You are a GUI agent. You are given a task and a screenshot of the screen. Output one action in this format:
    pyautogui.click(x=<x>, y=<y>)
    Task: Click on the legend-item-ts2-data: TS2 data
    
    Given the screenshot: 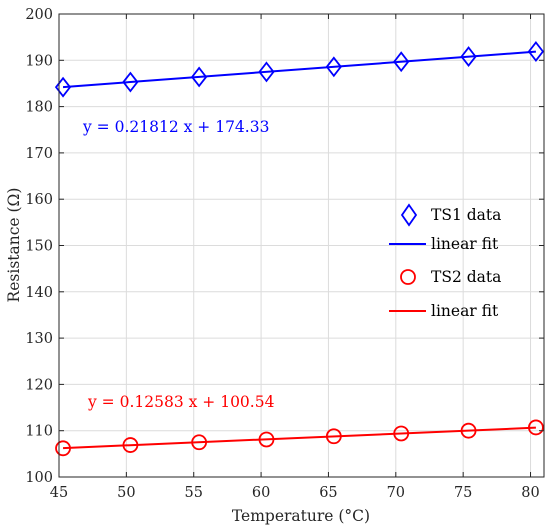 What is the action you would take?
    pyautogui.click(x=450, y=277)
    